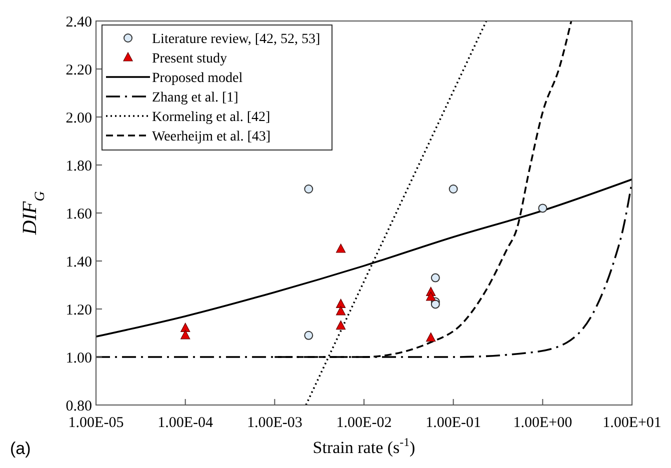 The height and width of the screenshot is (468, 671). Describe the element at coordinates (79, 22) in the screenshot. I see `y-tick-label: 2.40` at that location.